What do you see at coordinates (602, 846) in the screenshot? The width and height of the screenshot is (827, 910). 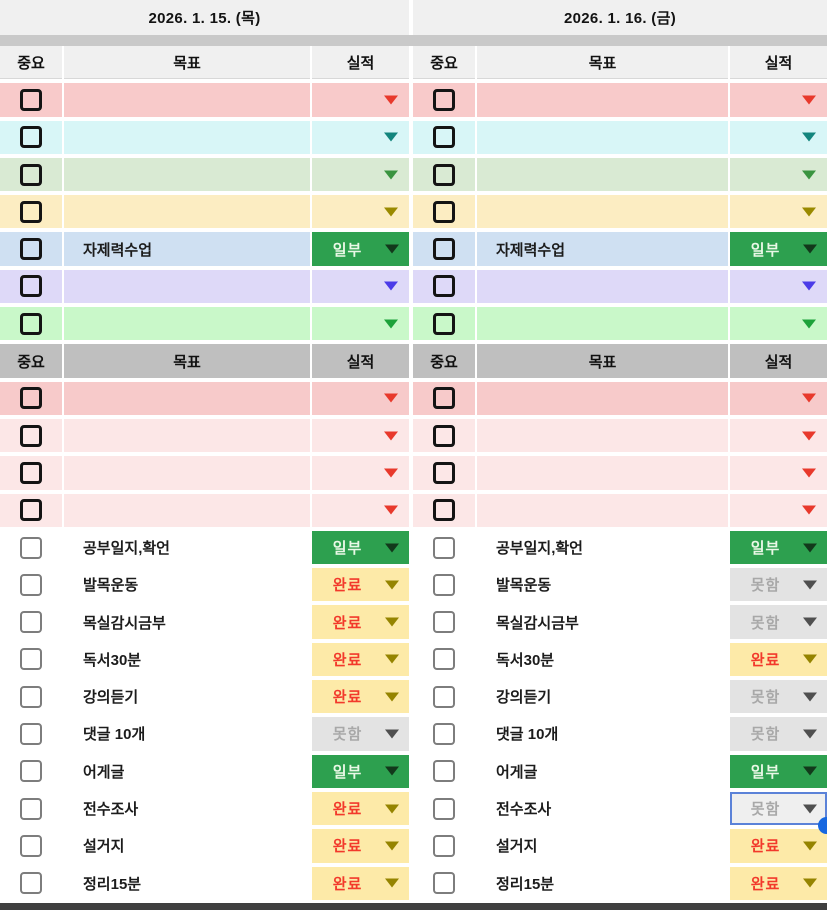 I see `goal-cell: 설거지` at bounding box center [602, 846].